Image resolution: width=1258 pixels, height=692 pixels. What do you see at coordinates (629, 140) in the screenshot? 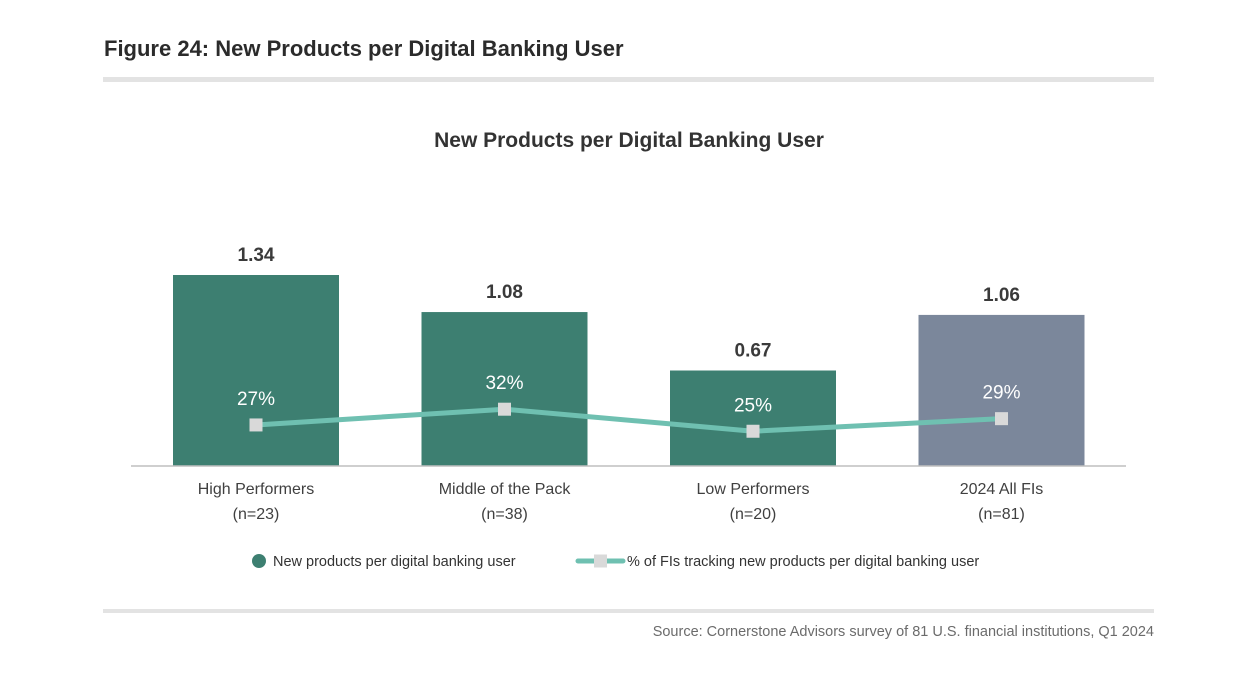
I see `chart-title: New Products per Digital Banking User` at bounding box center [629, 140].